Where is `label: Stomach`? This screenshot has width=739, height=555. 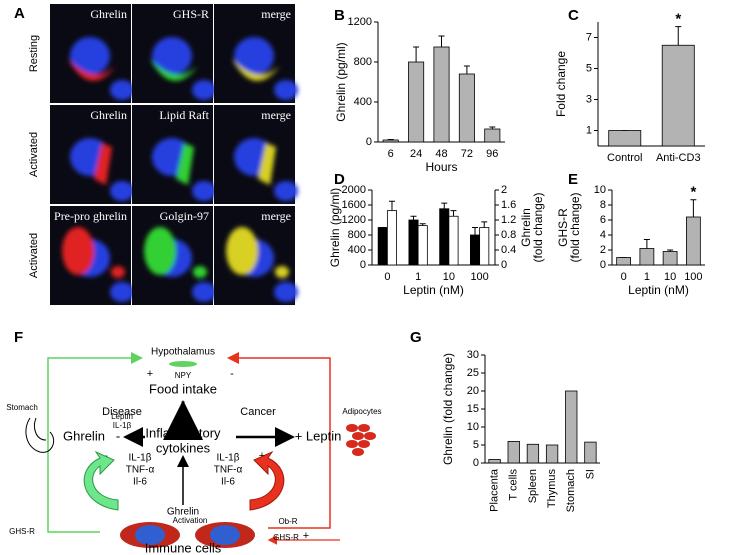
label: Stomach is located at coordinates (22, 407).